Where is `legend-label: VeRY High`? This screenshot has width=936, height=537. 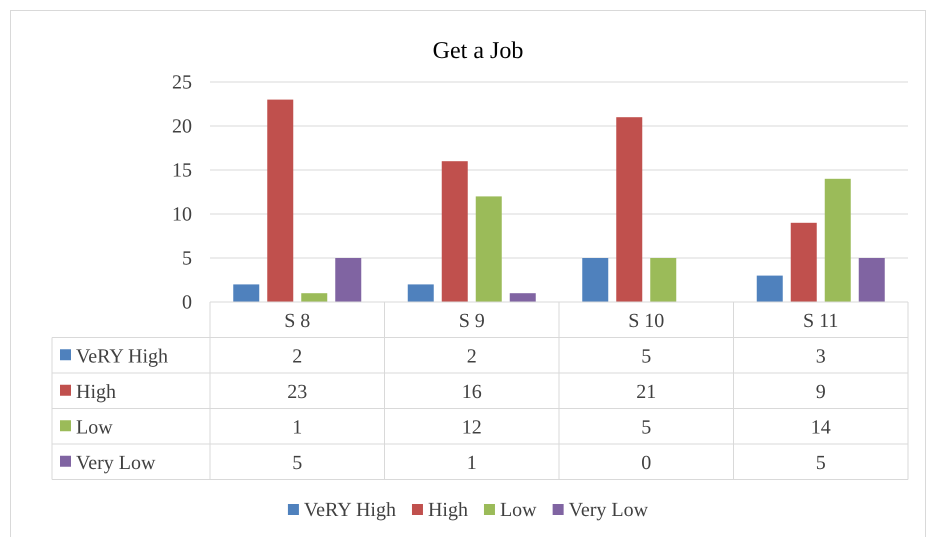 legend-label: VeRY High is located at coordinates (122, 356).